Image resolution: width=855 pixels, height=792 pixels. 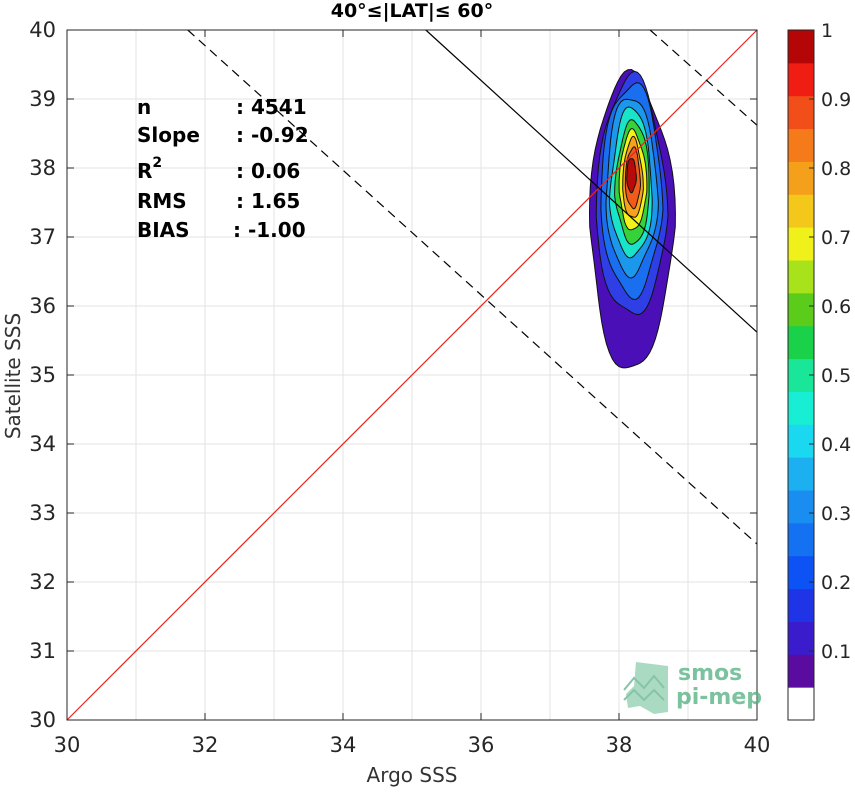 What do you see at coordinates (67, 745) in the screenshot?
I see `x-tick-label: 30` at bounding box center [67, 745].